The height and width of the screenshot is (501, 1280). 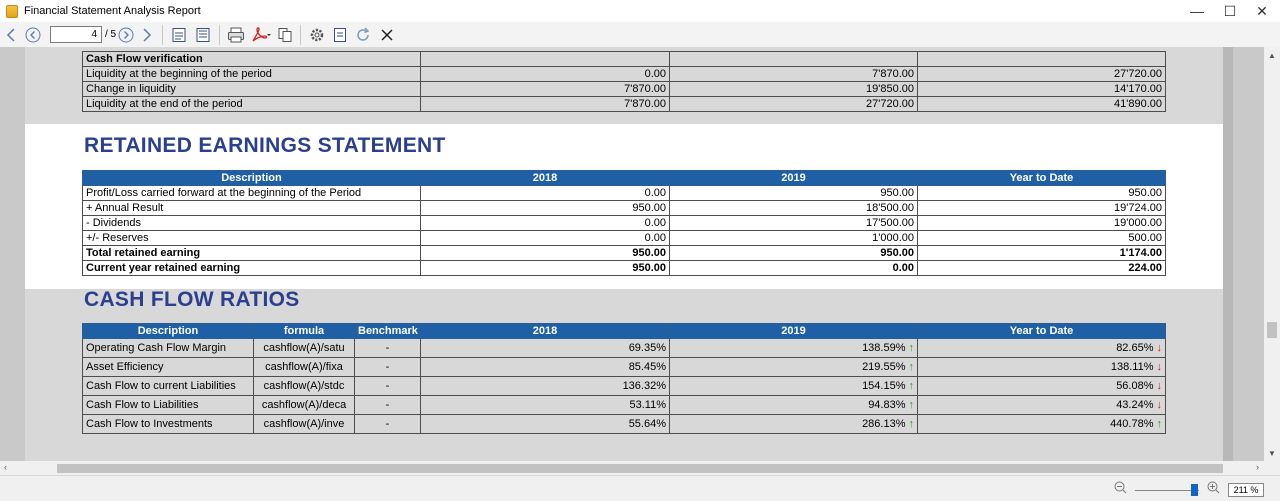 I want to click on cell-2018: 69.35%, so click(x=545, y=348).